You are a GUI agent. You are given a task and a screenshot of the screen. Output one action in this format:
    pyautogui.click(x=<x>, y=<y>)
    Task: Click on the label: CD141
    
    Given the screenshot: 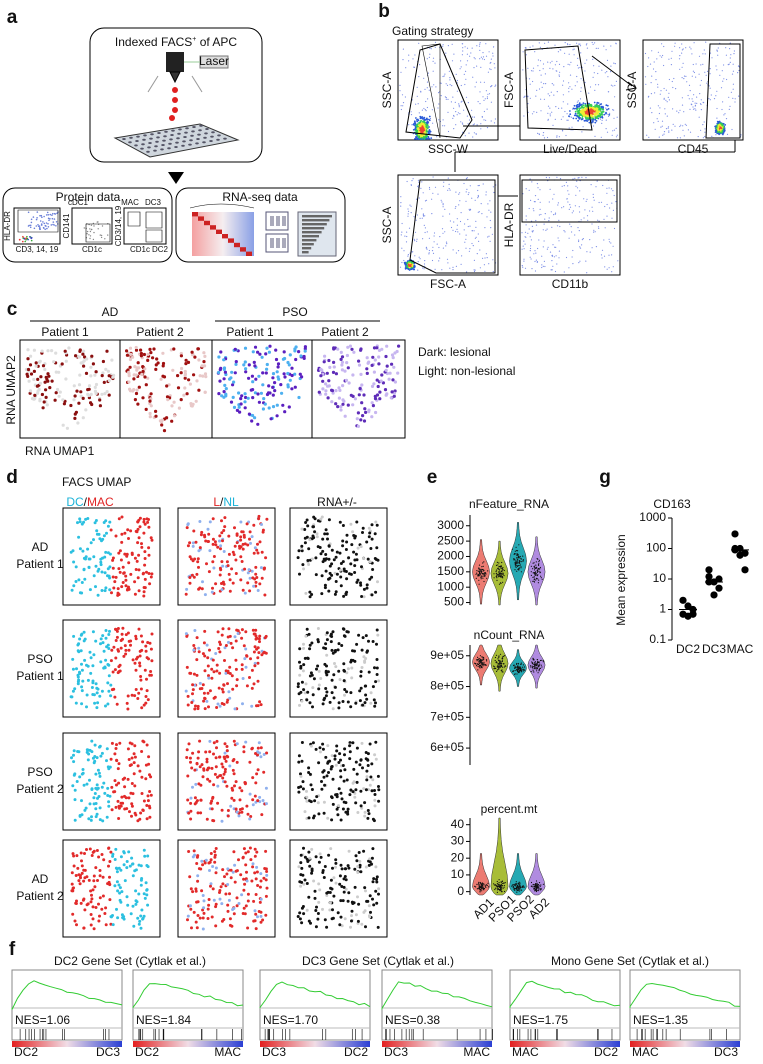 What is the action you would take?
    pyautogui.click(x=66, y=225)
    